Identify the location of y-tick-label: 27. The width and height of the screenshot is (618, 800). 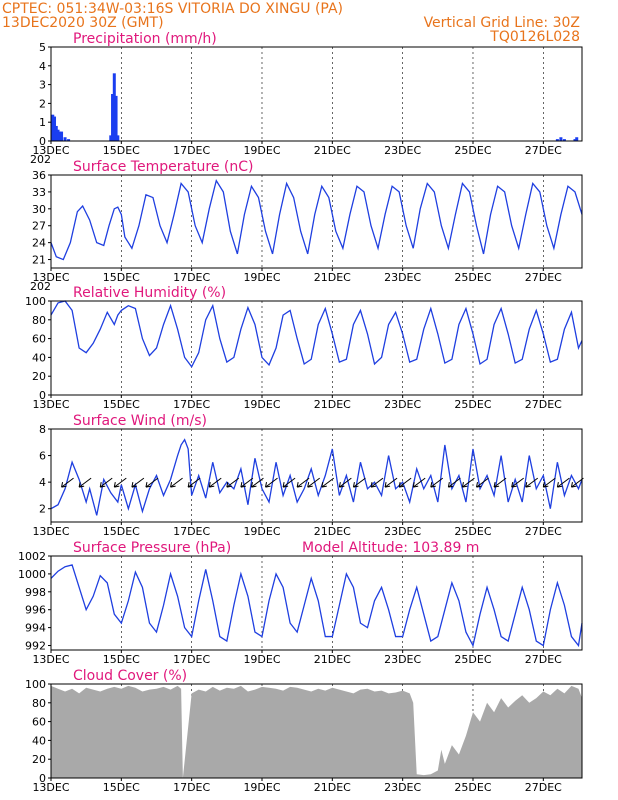
(39, 226).